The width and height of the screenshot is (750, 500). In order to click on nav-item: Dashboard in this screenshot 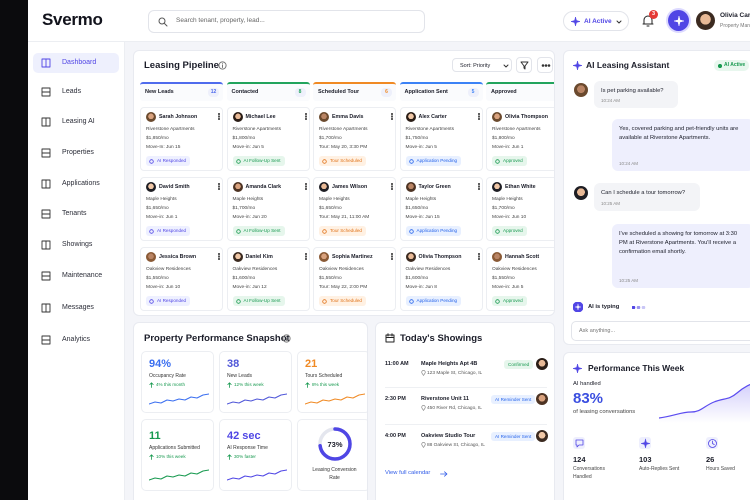, I will do `click(76, 63)`.